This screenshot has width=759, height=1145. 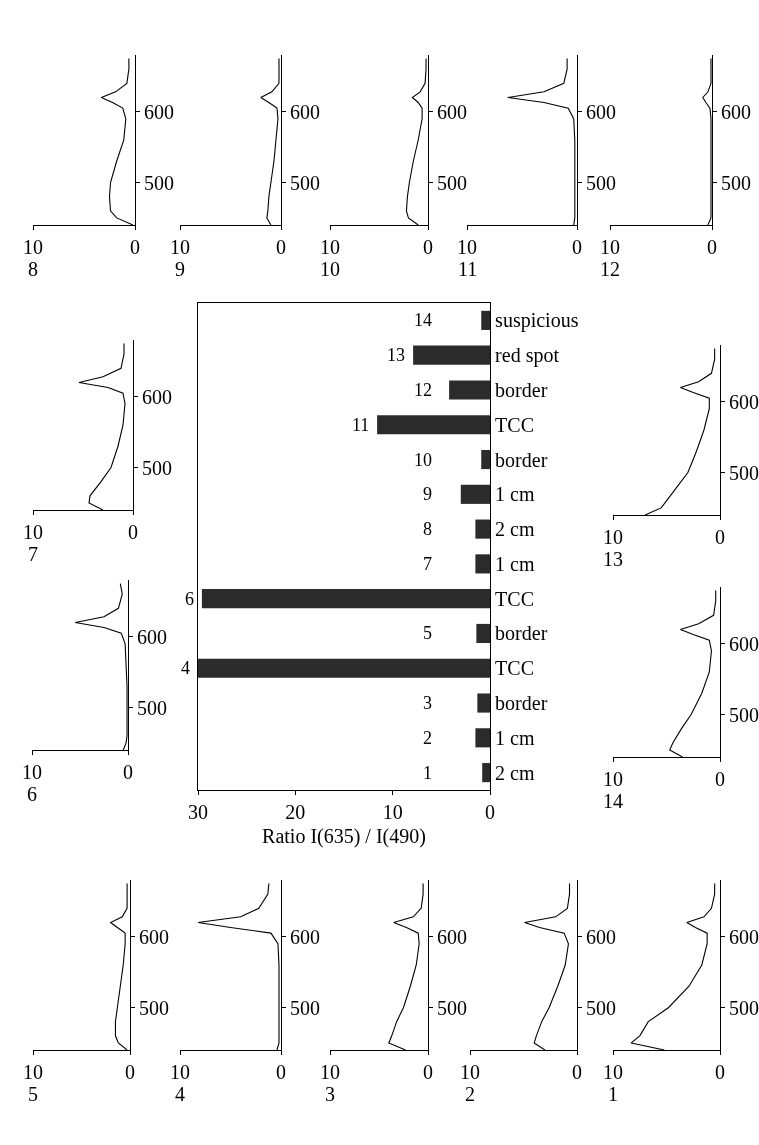 I want to click on text: 8, so click(x=33, y=269).